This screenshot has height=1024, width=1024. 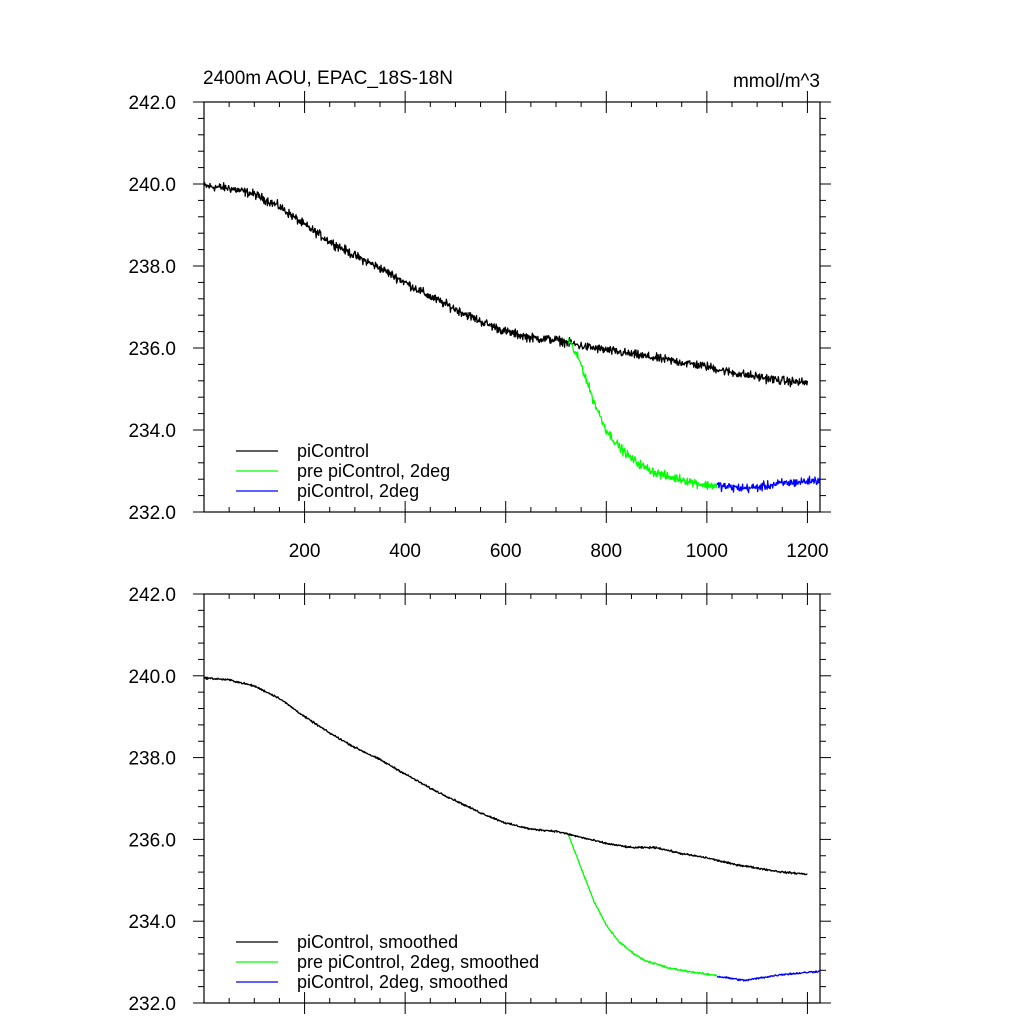 What do you see at coordinates (402, 982) in the screenshot?
I see `legend-label: piControl, 2deg, smoothed` at bounding box center [402, 982].